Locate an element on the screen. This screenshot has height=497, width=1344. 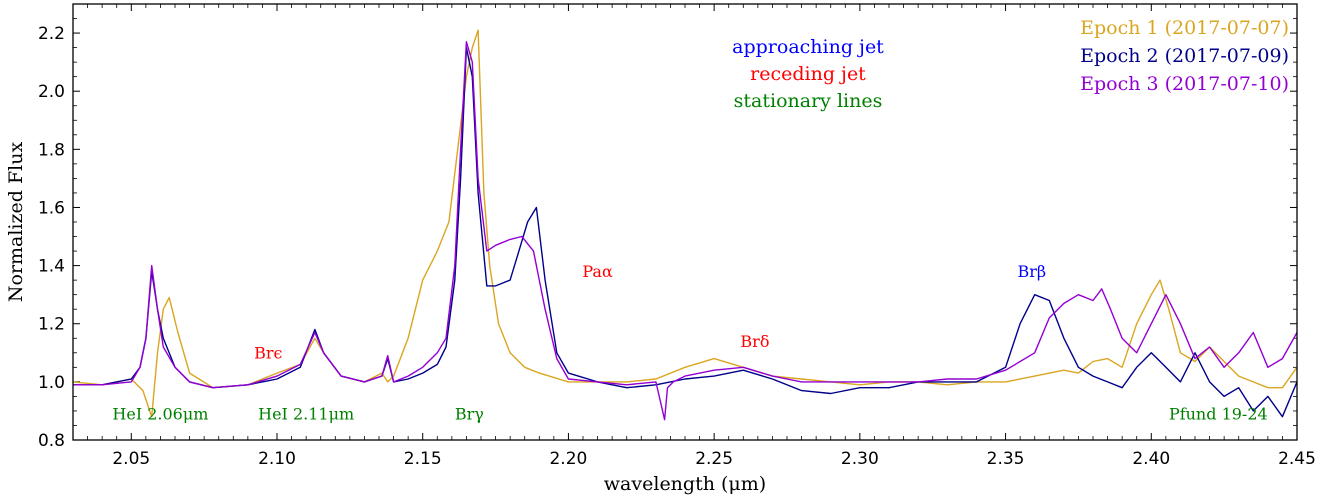
legend-entry-epoch-1: Epoch 1 (2017-07-07) is located at coordinates (1184, 28).